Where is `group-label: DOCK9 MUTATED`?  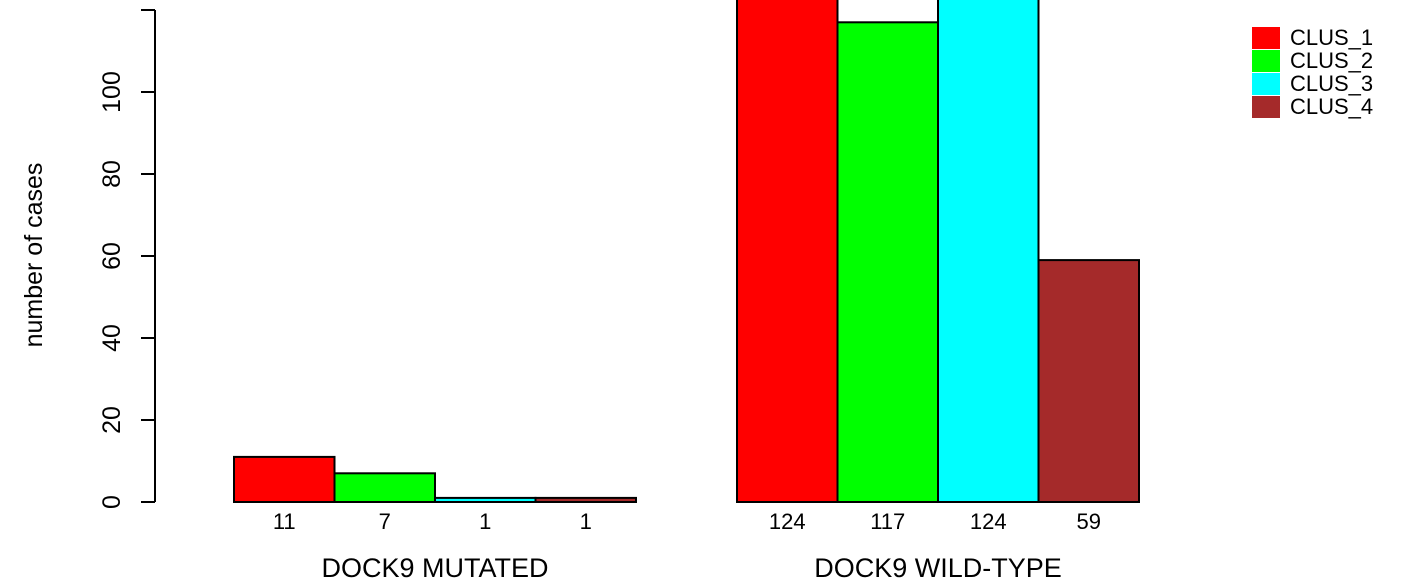
group-label: DOCK9 MUTATED is located at coordinates (434, 568).